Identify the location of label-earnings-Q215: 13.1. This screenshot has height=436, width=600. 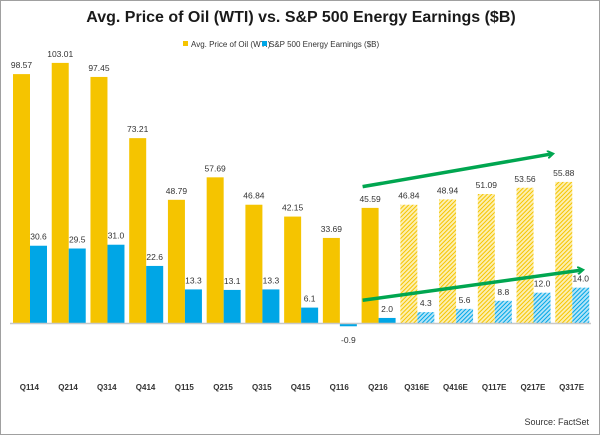
(232, 281).